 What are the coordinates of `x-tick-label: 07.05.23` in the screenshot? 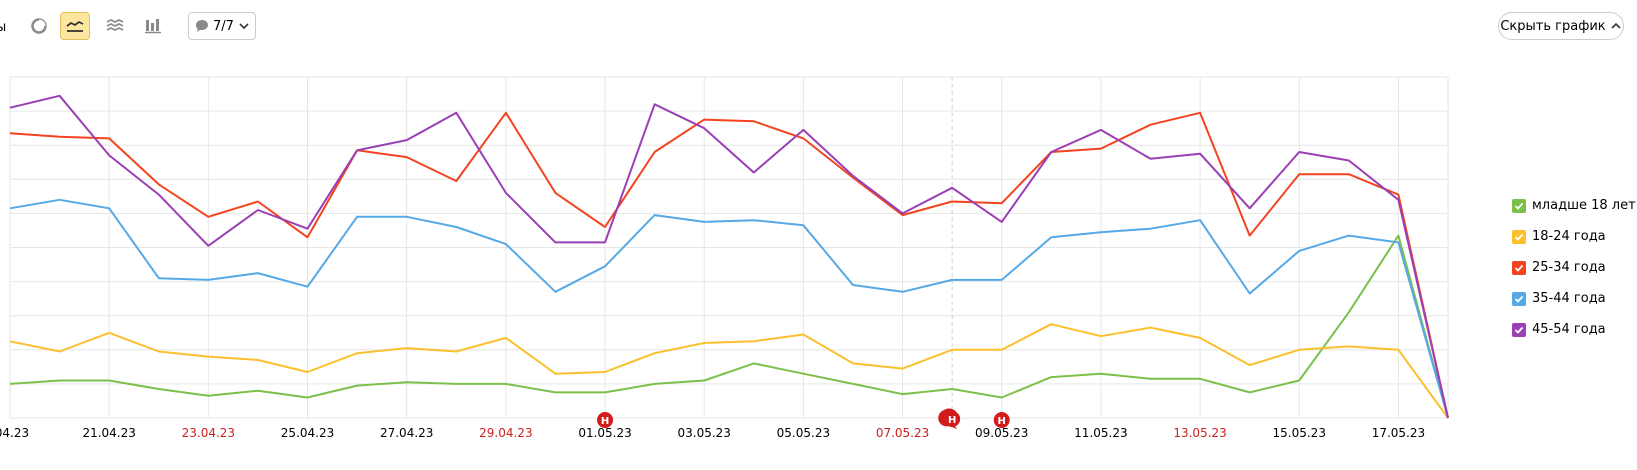 It's located at (902, 433).